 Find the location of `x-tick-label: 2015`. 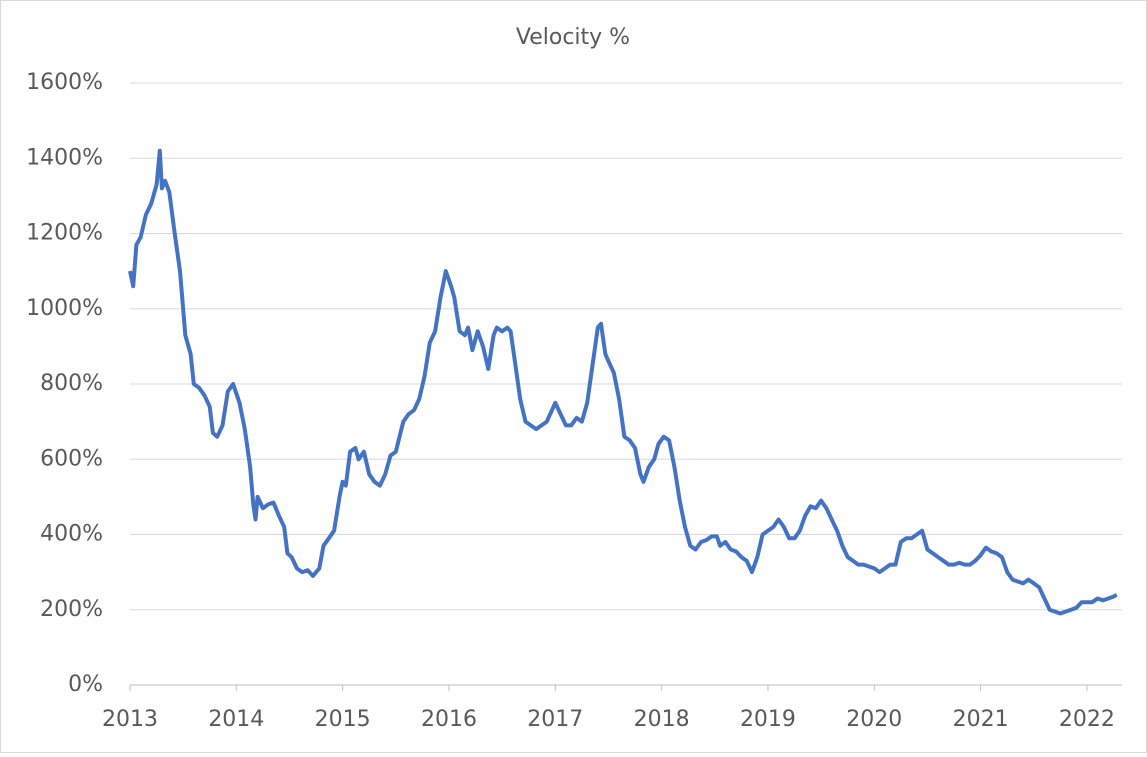

x-tick-label: 2015 is located at coordinates (343, 719).